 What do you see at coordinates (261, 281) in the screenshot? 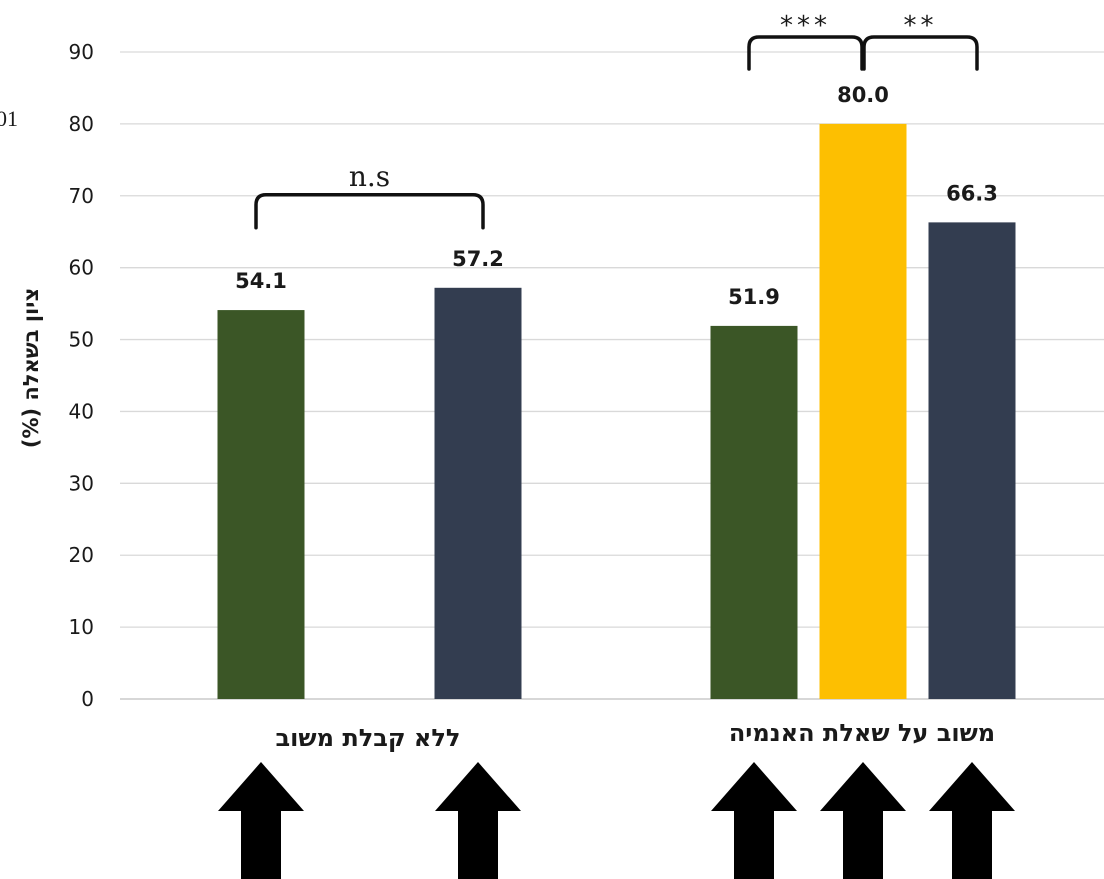
I see `data-label: 54.1` at bounding box center [261, 281].